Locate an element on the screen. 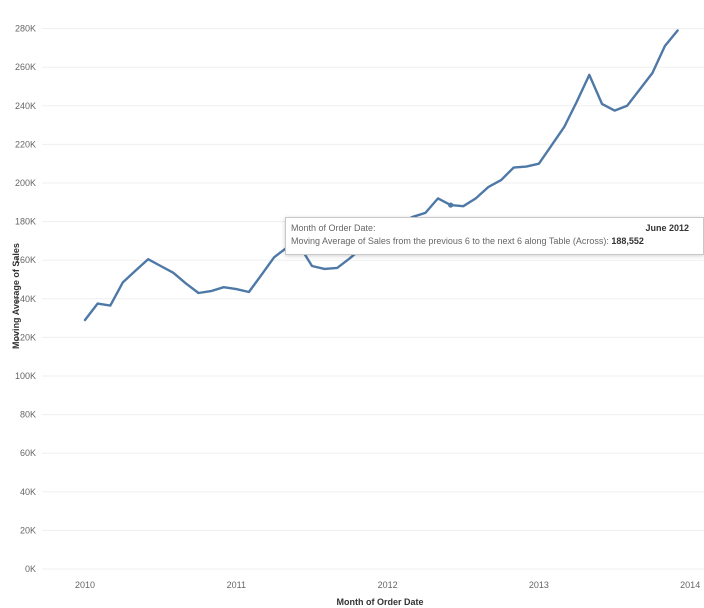  x-axis-ticks: 2010 2011 2012 2013 2014 is located at coordinates (387, 585).